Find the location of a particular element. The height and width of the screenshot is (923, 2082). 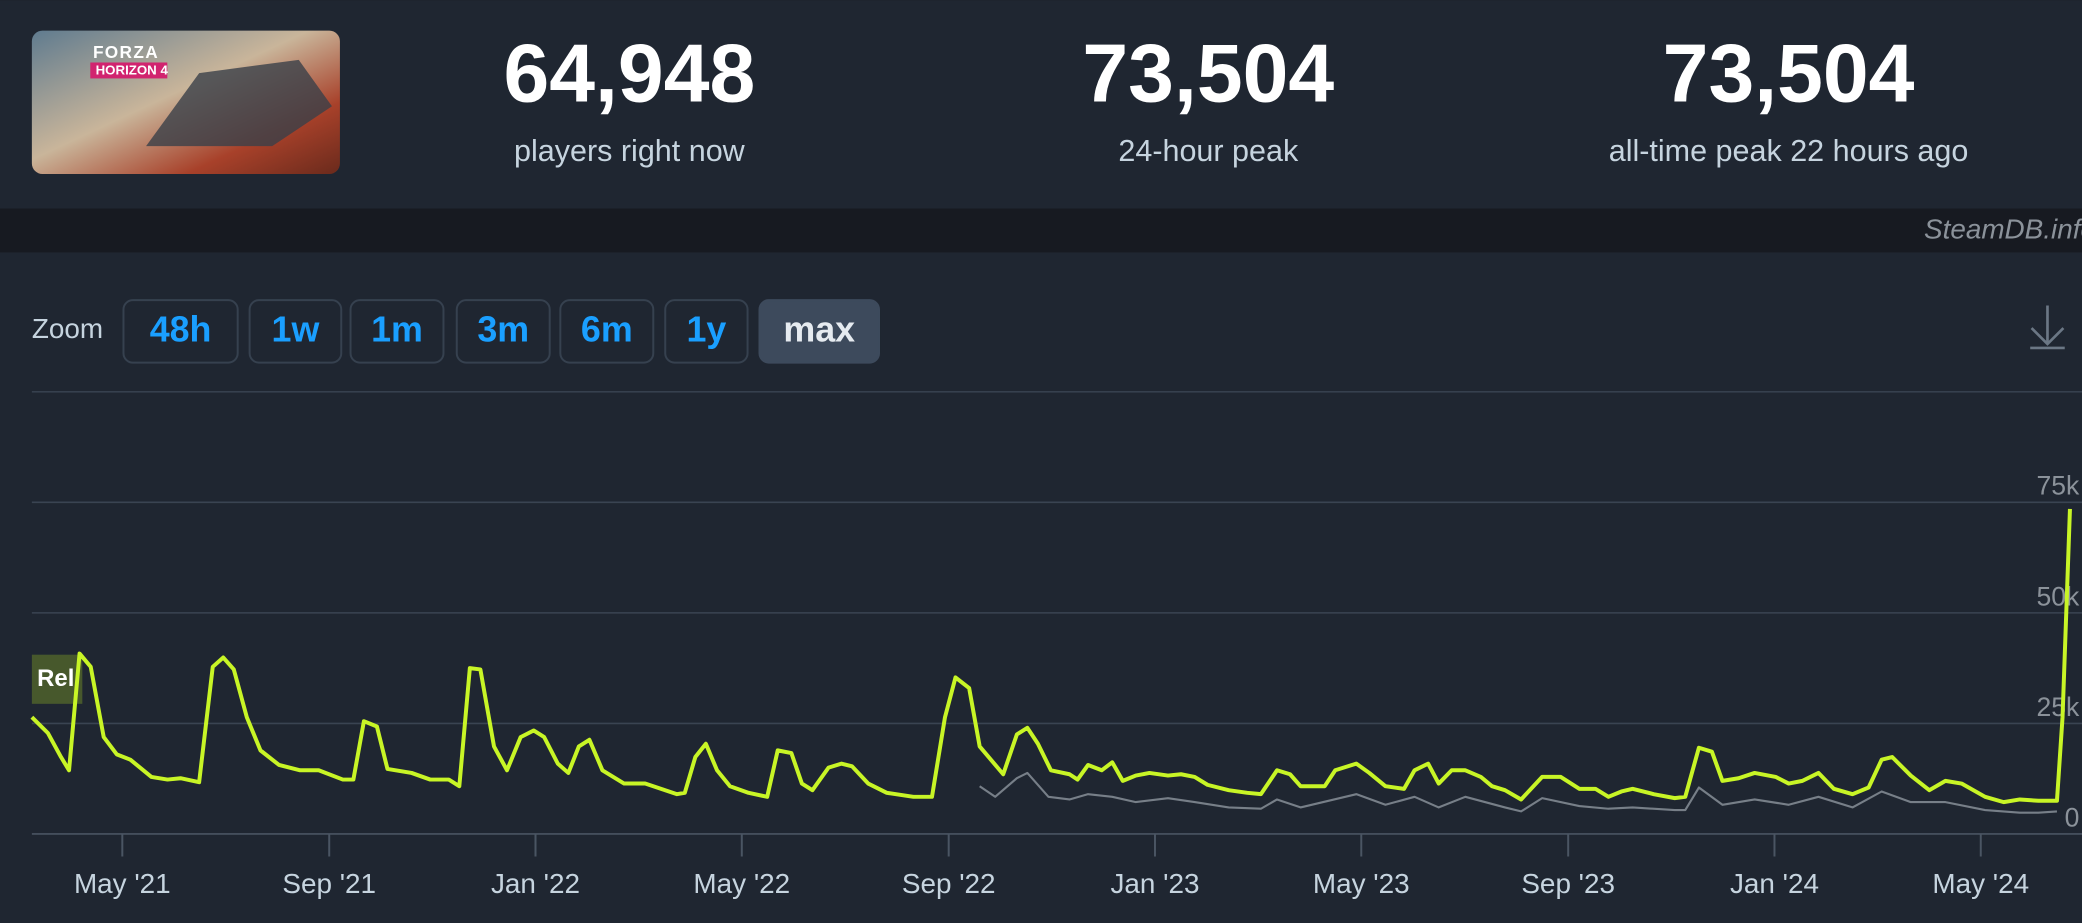

stat-label: 24-hour peak is located at coordinates (1208, 151).